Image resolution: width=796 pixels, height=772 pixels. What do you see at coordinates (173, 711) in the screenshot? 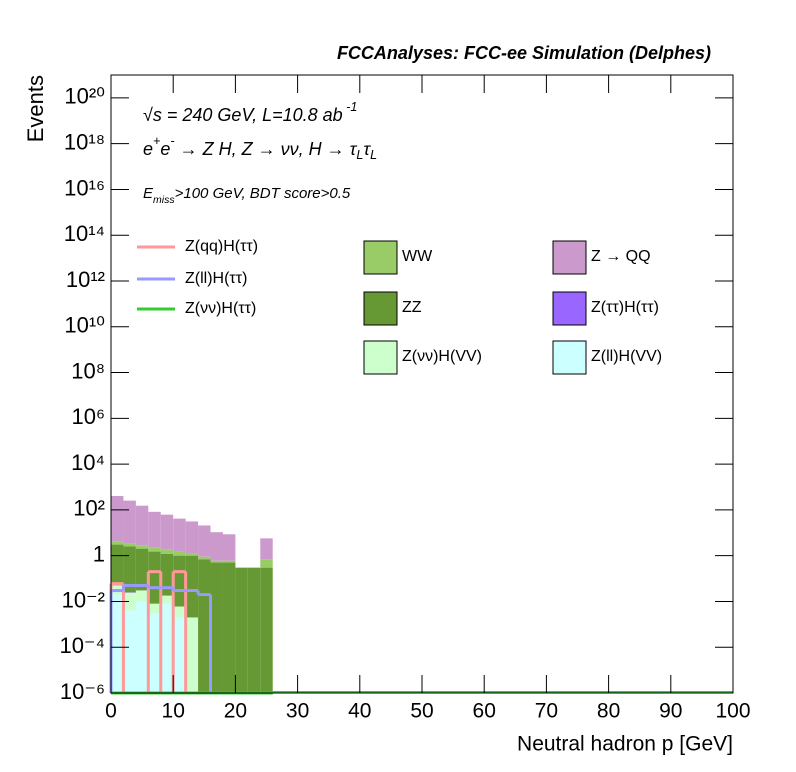
I see `x-tick-label: 10` at bounding box center [173, 711].